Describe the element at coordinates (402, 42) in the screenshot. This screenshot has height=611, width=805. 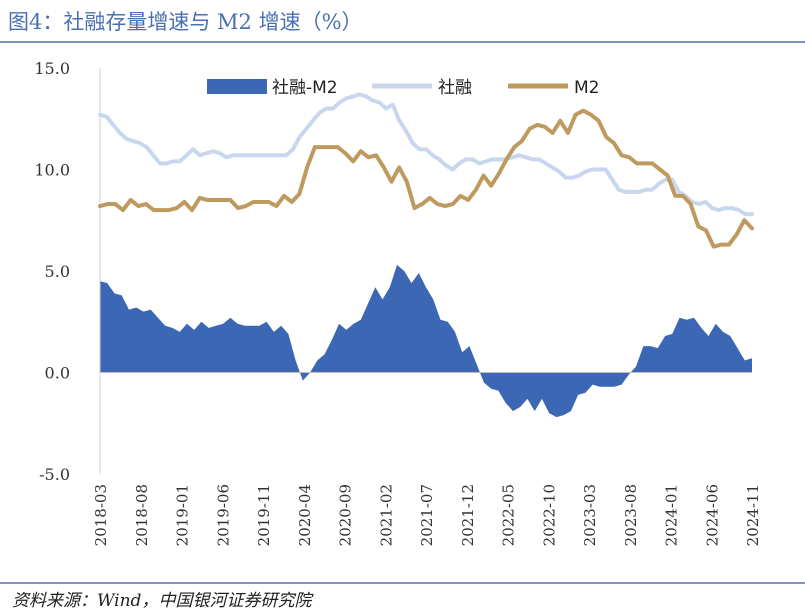
I see `title-rule` at that location.